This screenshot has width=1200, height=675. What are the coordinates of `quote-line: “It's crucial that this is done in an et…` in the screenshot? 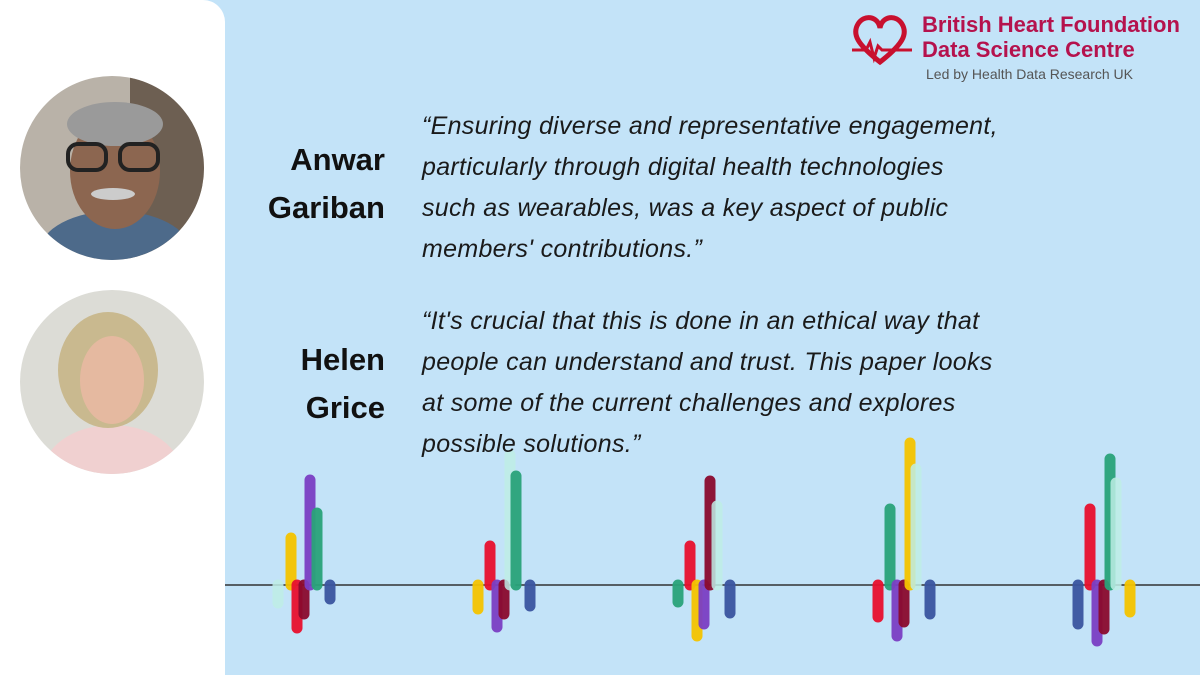 It's located at (701, 321).